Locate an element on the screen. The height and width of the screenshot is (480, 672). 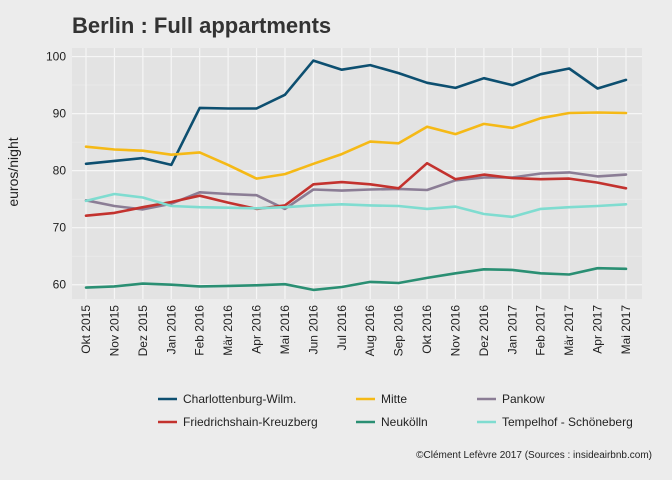
x-tick-label: Mai 2016 is located at coordinates (285, 330).